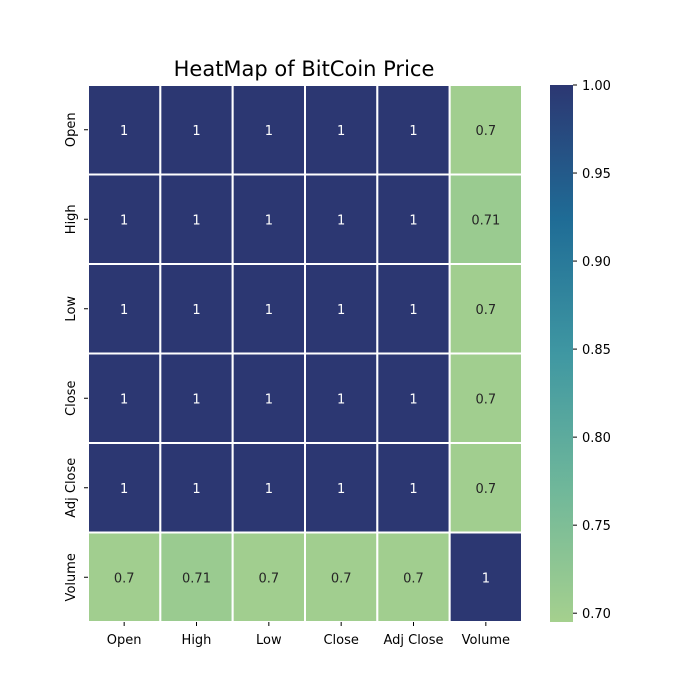 Image resolution: width=700 pixels, height=700 pixels. I want to click on y-tick-label: Adj Close, so click(71, 488).